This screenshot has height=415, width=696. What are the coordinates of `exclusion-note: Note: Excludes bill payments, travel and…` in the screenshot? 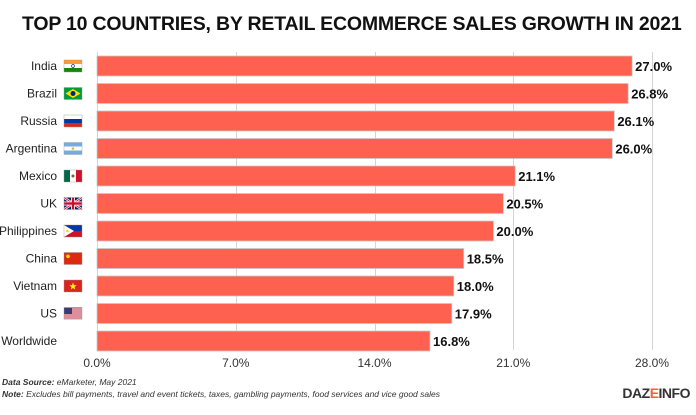 It's located at (221, 394).